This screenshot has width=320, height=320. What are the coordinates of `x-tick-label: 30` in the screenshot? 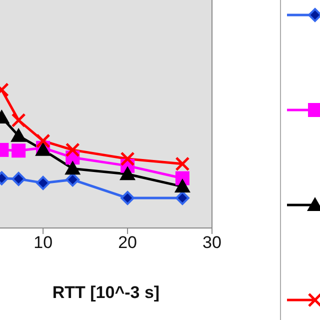 It's located at (212, 242).